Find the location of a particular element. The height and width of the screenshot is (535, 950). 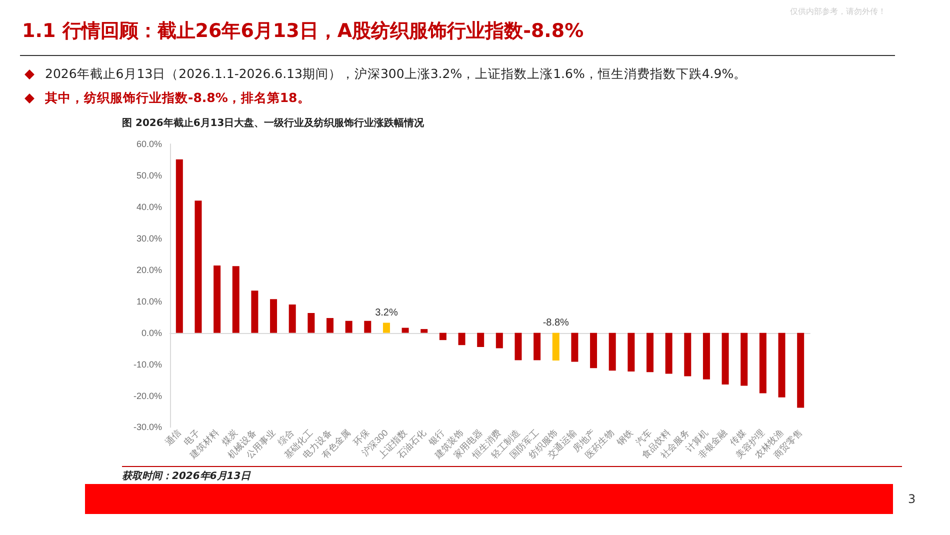

chart-title: 1.1 行情回顾：截止26年6月13日，A股纺织服饰行业指数-8.8% is located at coordinates (303, 31).